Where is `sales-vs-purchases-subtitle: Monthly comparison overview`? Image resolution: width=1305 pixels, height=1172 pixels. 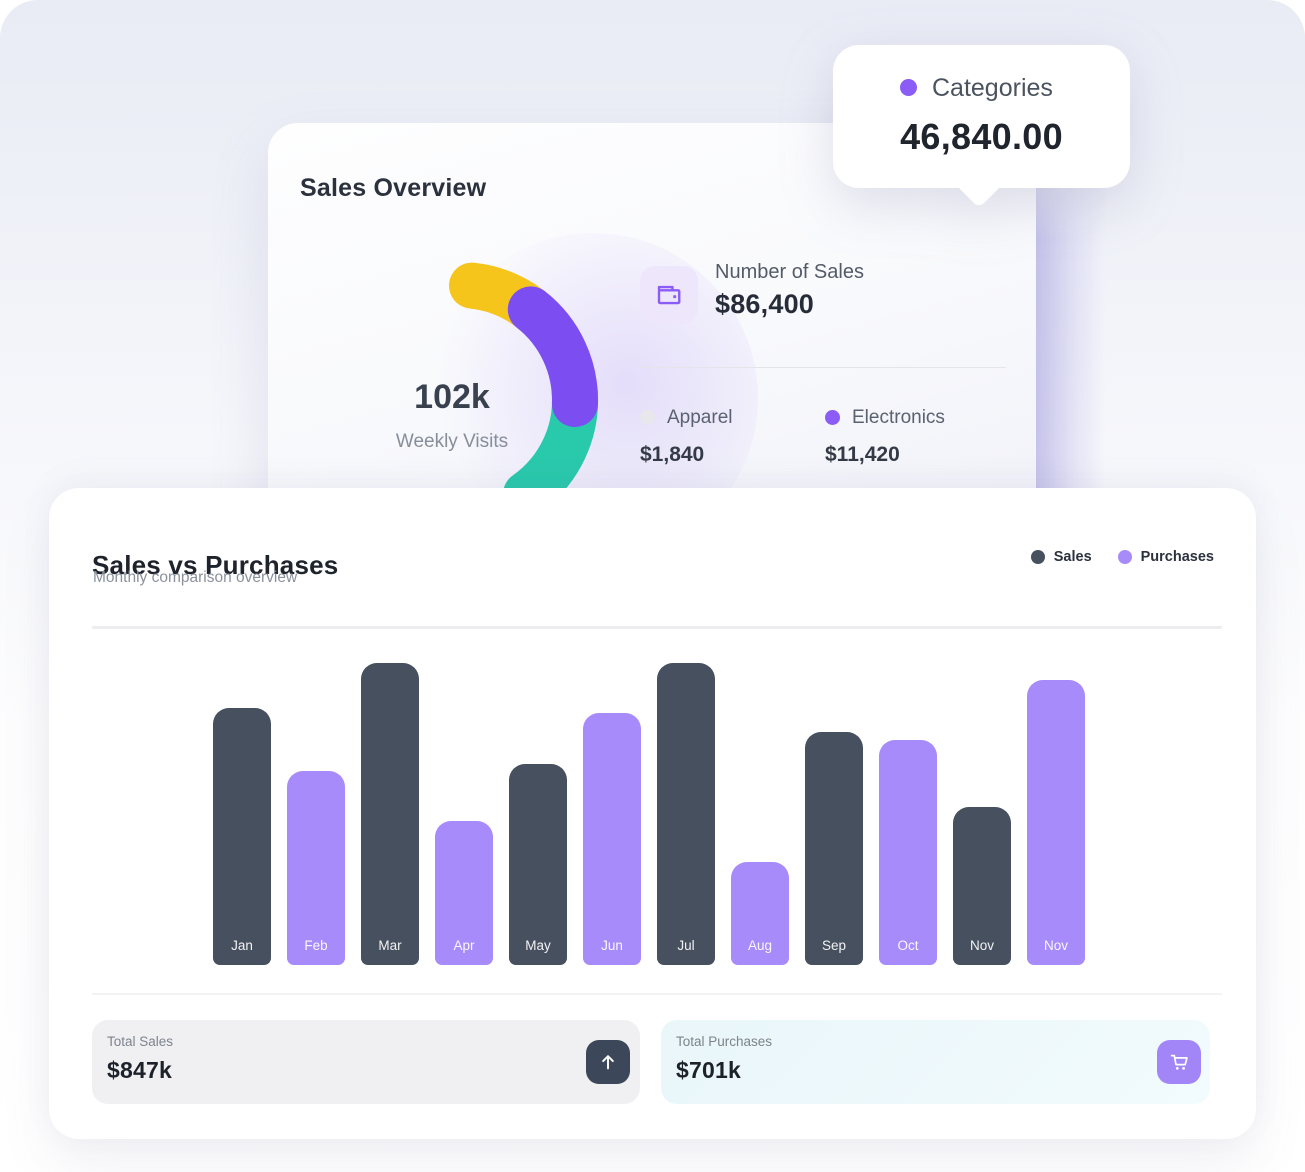 sales-vs-purchases-subtitle: Monthly comparison overview is located at coordinates (195, 577).